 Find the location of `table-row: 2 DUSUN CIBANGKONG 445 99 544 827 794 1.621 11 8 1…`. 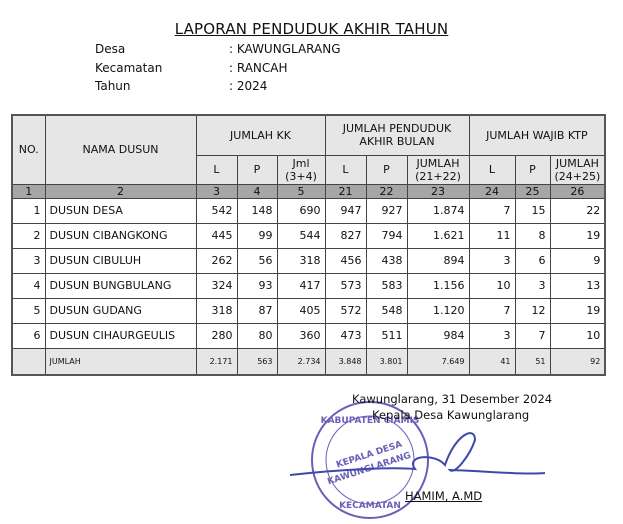

table-row: 2 DUSUN CIBANGKONG 445 99 544 827 794 1.621 11 8 1… is located at coordinates (308, 235).